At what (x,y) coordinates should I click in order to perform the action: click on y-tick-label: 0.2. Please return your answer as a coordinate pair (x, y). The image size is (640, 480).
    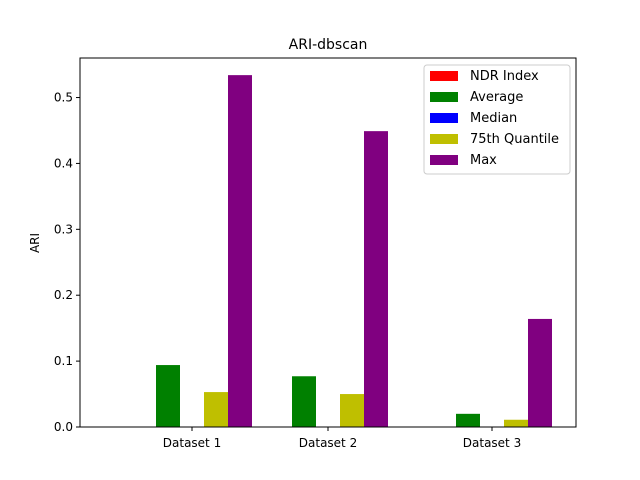
    Looking at the image, I should click on (63, 295).